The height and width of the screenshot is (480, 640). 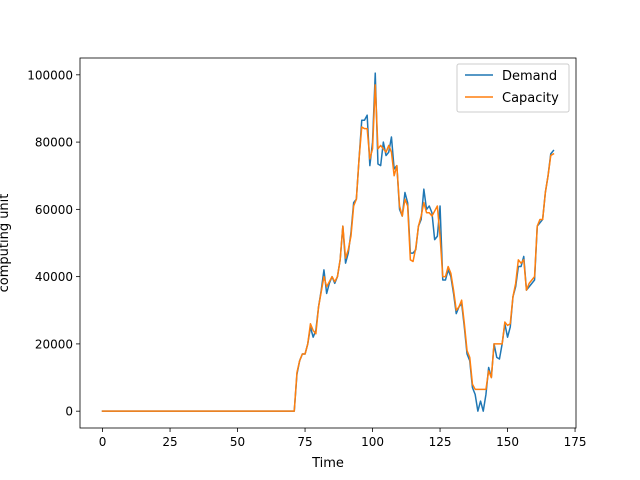 I want to click on x-axis-label: Time, so click(x=327, y=463).